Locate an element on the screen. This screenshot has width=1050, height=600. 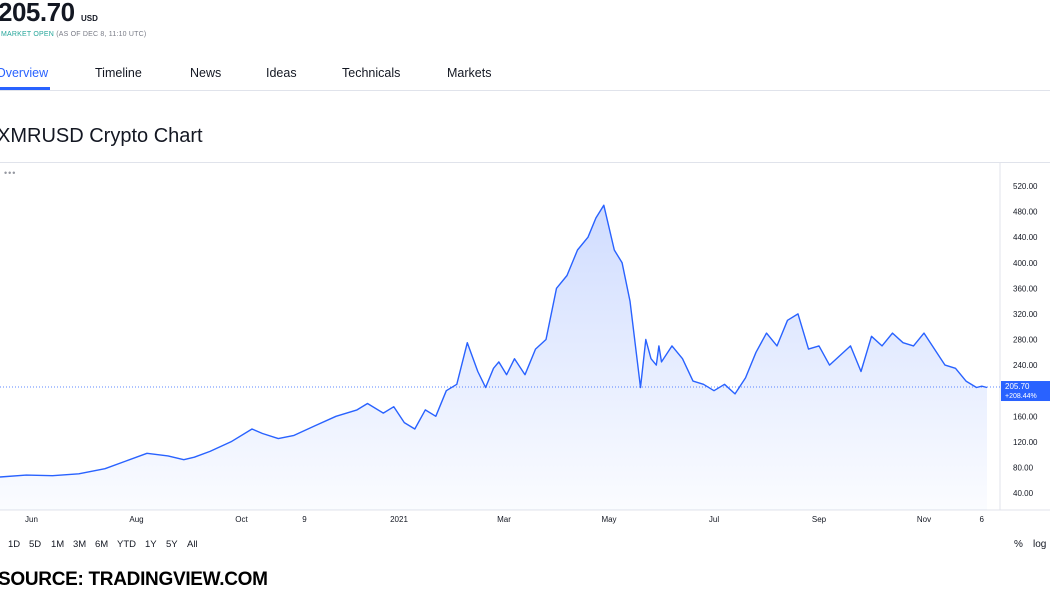
y-tick-label: 320.00 is located at coordinates (1025, 314).